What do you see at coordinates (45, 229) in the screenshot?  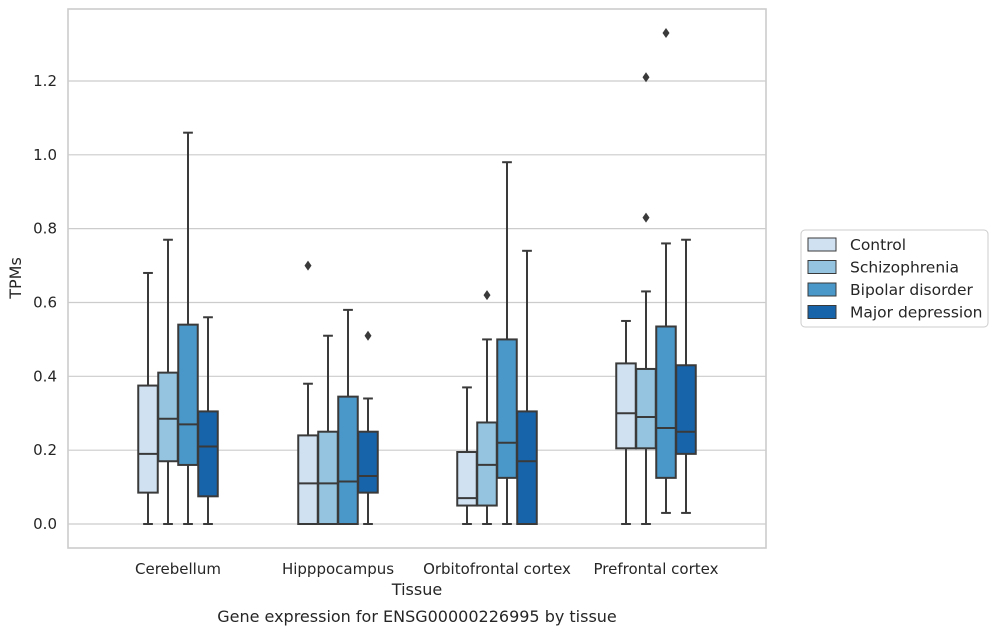 I see `y-tick-label: 0.8` at bounding box center [45, 229].